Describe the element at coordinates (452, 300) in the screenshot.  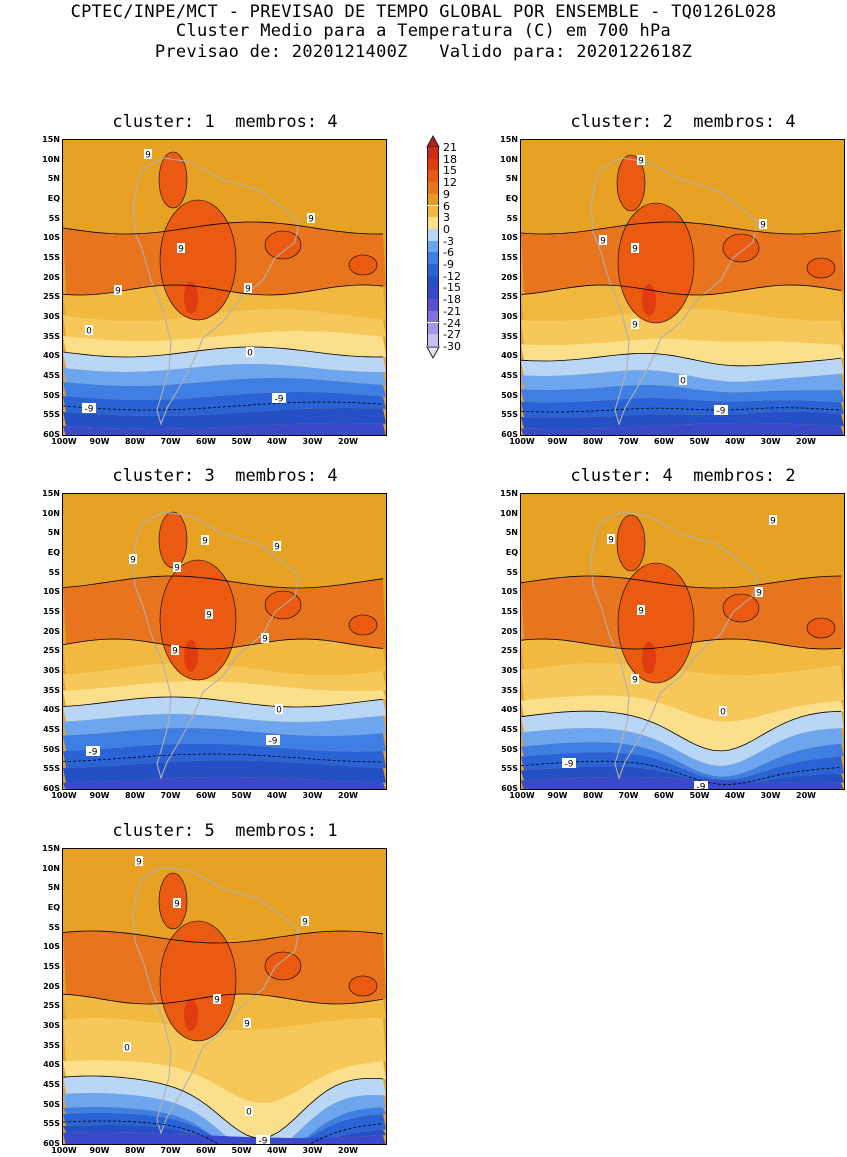
I see `colorbar-label: -18` at that location.